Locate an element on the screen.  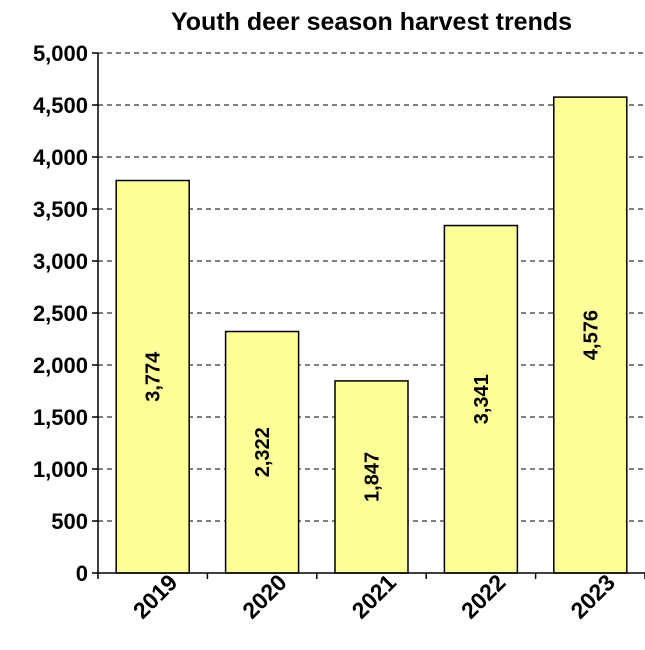
y-tick-label: 4,500 is located at coordinates (60, 105).